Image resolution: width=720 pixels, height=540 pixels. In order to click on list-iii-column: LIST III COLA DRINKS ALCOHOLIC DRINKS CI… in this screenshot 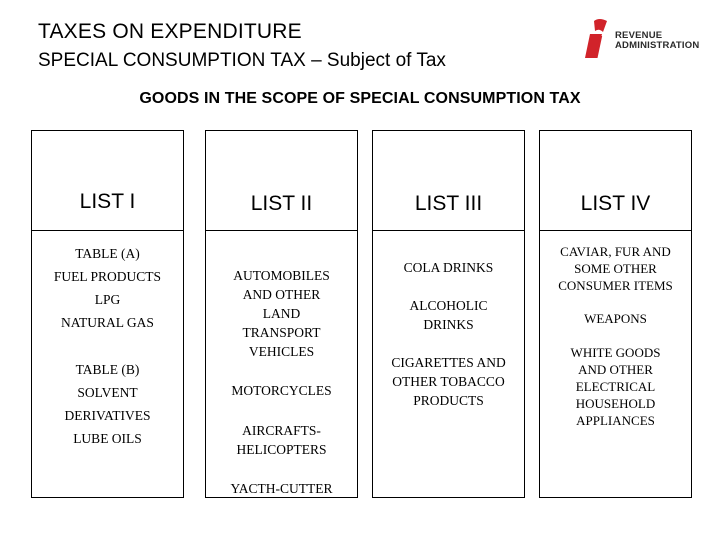, I will do `click(448, 314)`.